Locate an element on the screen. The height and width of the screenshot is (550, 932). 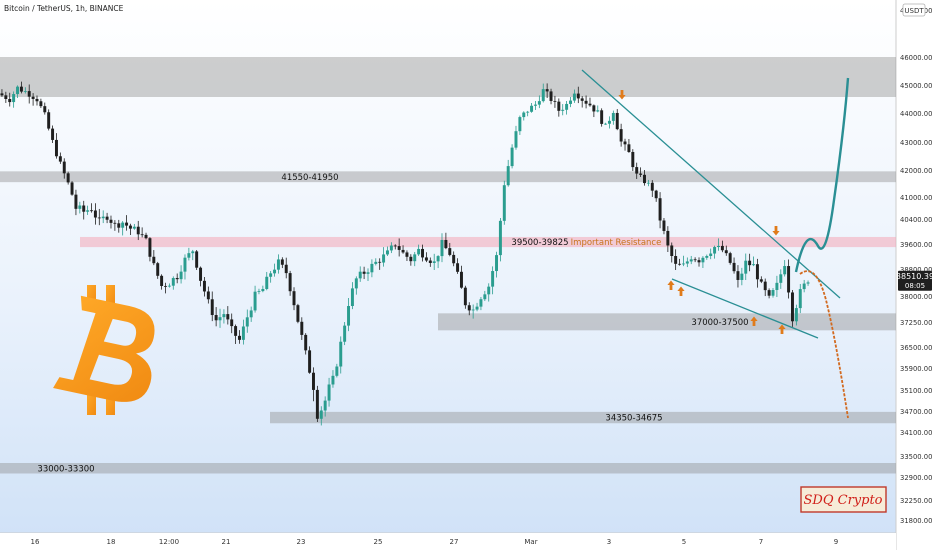
currency-badge is located at coordinates (914, 10).